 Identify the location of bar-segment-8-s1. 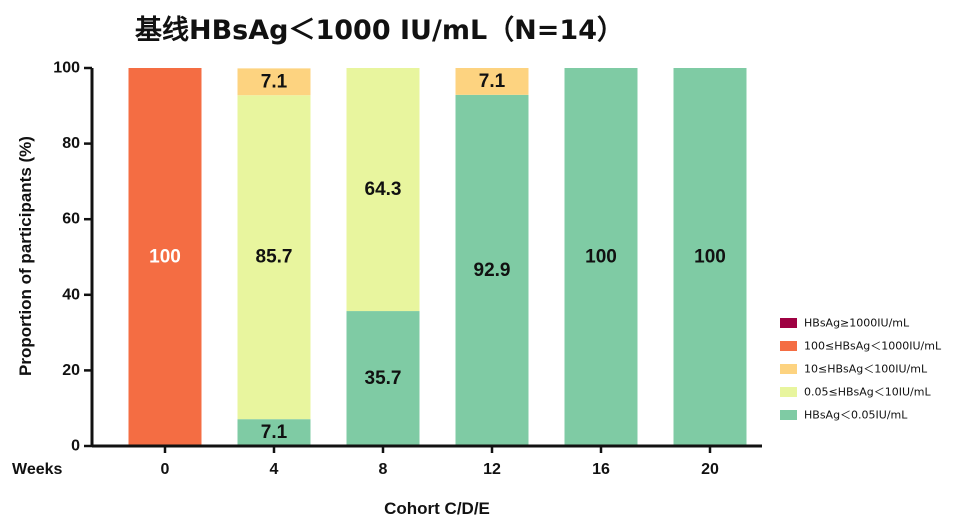
(383, 190).